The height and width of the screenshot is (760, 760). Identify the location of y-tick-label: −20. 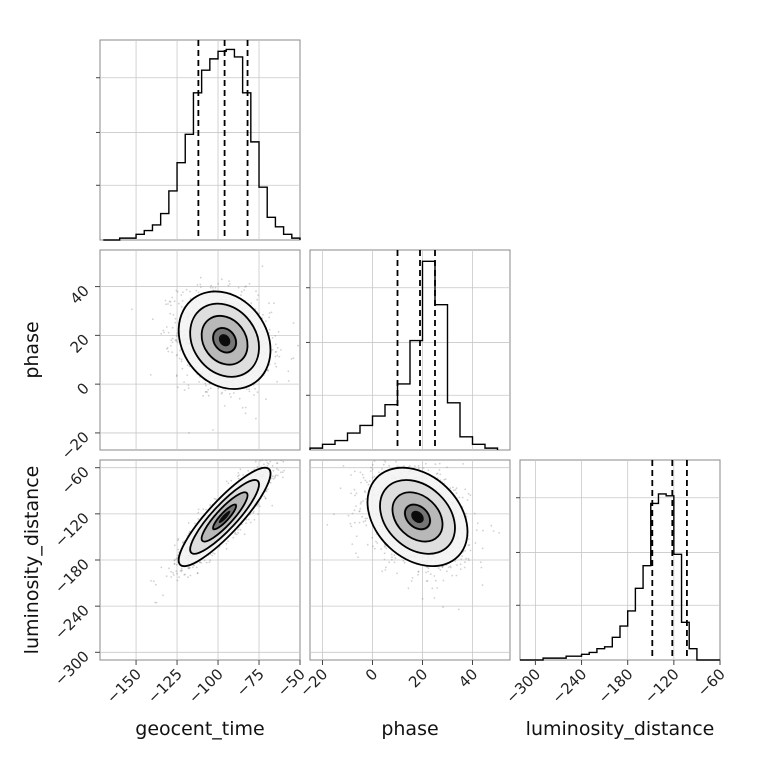
(75, 445).